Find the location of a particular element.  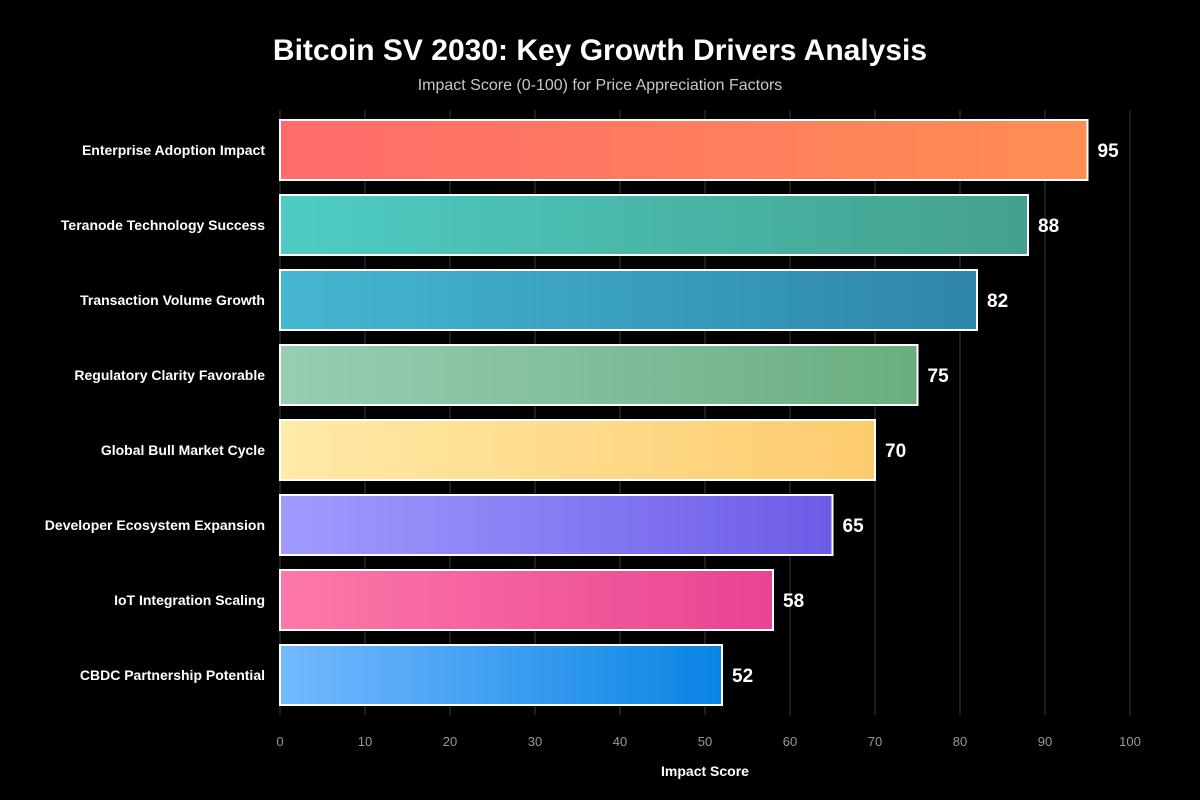

category-label: IoT Integration Scaling is located at coordinates (189, 600).